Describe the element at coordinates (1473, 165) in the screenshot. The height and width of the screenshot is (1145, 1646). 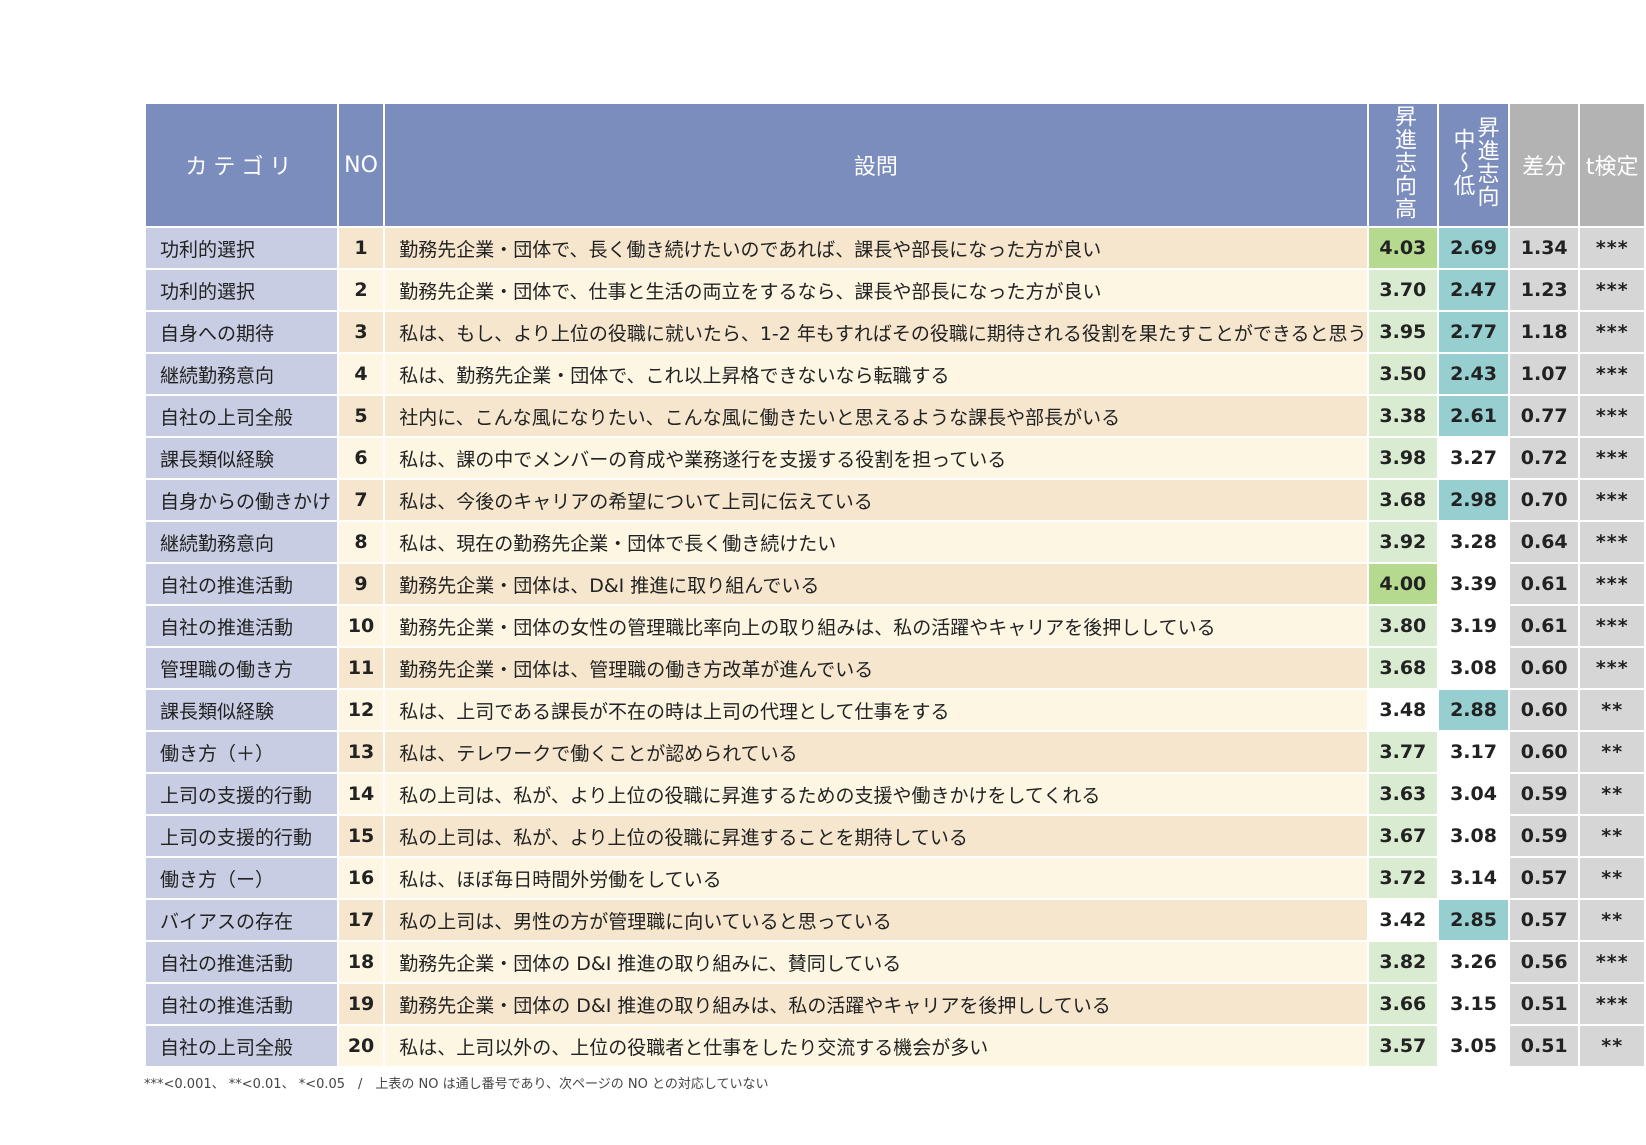
I see `header-midlow-ambition: 昇進志向中〜低` at that location.